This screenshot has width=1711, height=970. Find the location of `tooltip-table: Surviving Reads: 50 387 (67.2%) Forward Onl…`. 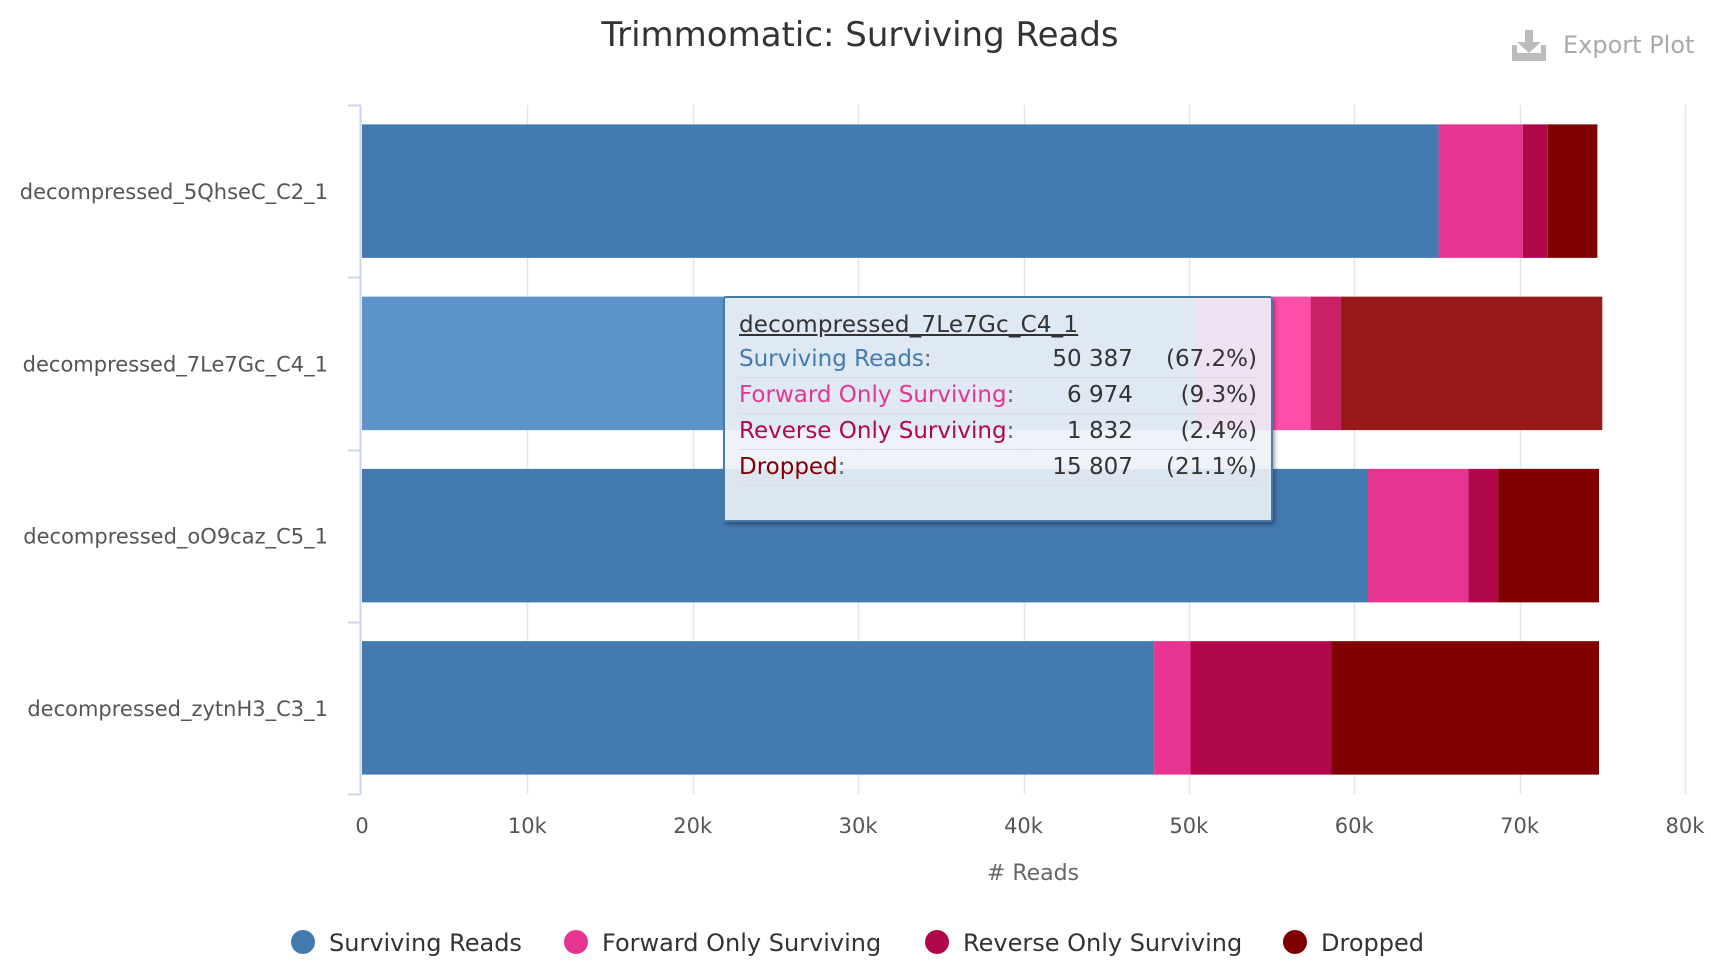

tooltip-table: Surviving Reads: 50 387 (67.2%) Forward Onl… is located at coordinates (998, 414).